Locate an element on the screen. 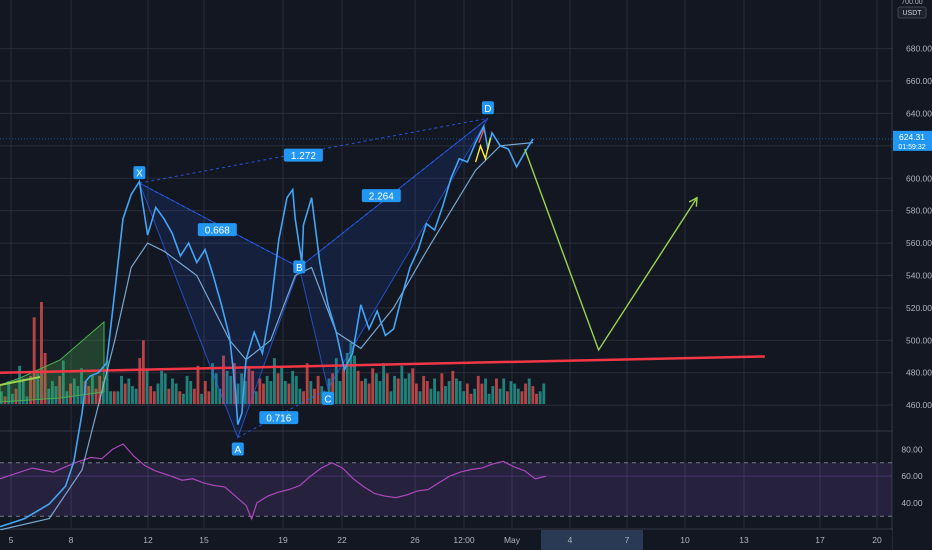  projection-path is located at coordinates (611, 250).